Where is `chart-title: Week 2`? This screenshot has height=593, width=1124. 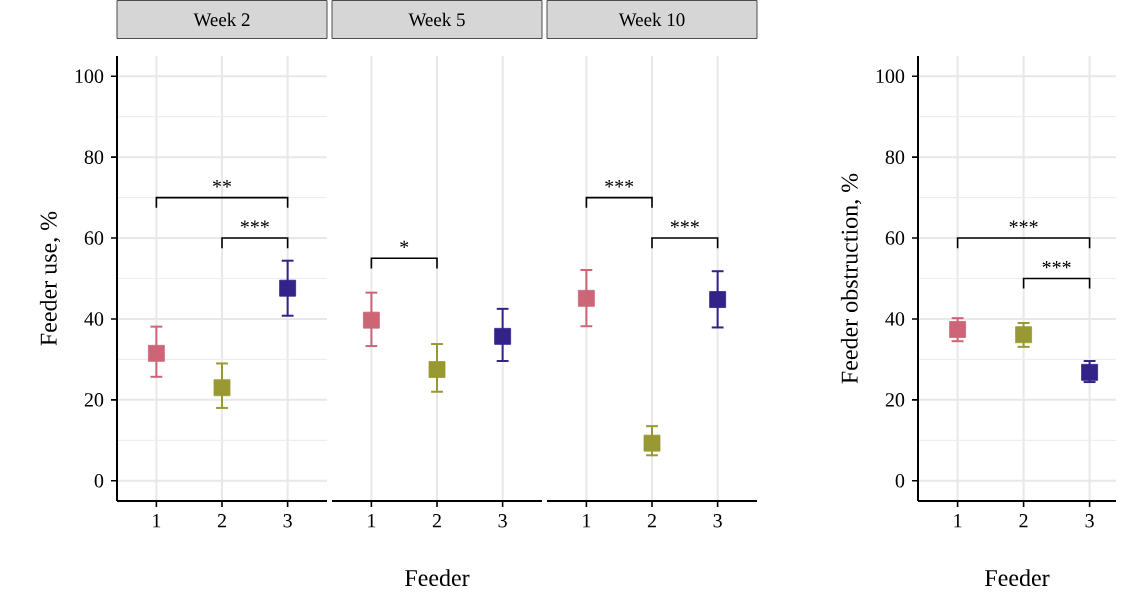
chart-title: Week 2 is located at coordinates (221, 19).